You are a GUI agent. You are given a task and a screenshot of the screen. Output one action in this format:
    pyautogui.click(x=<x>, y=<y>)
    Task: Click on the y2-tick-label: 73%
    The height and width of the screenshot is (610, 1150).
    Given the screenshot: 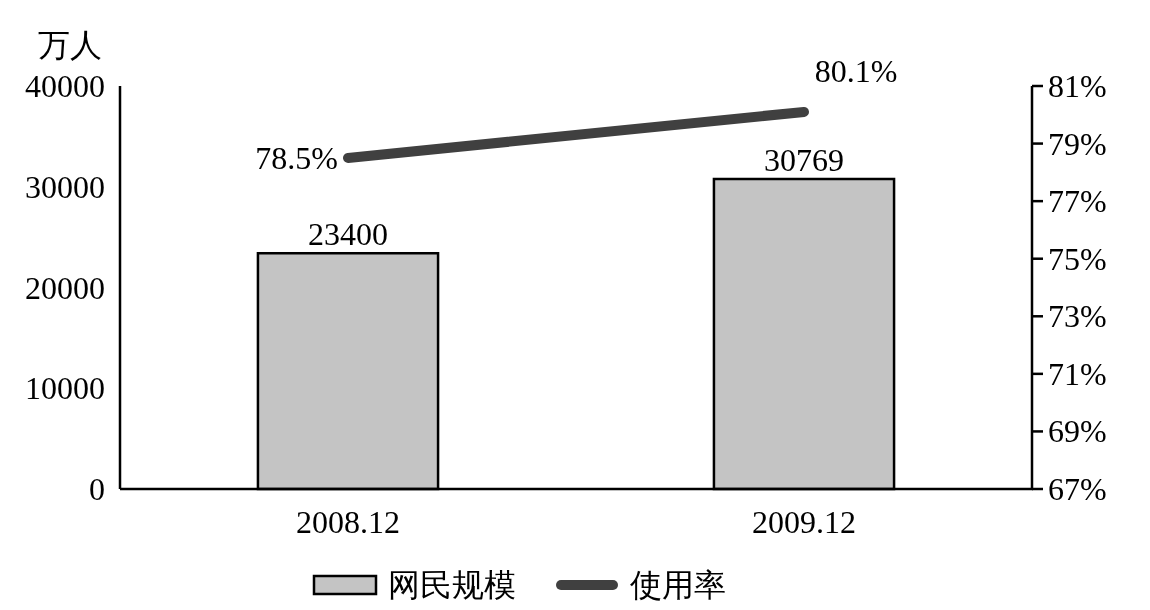 What is the action you would take?
    pyautogui.click(x=1077, y=316)
    